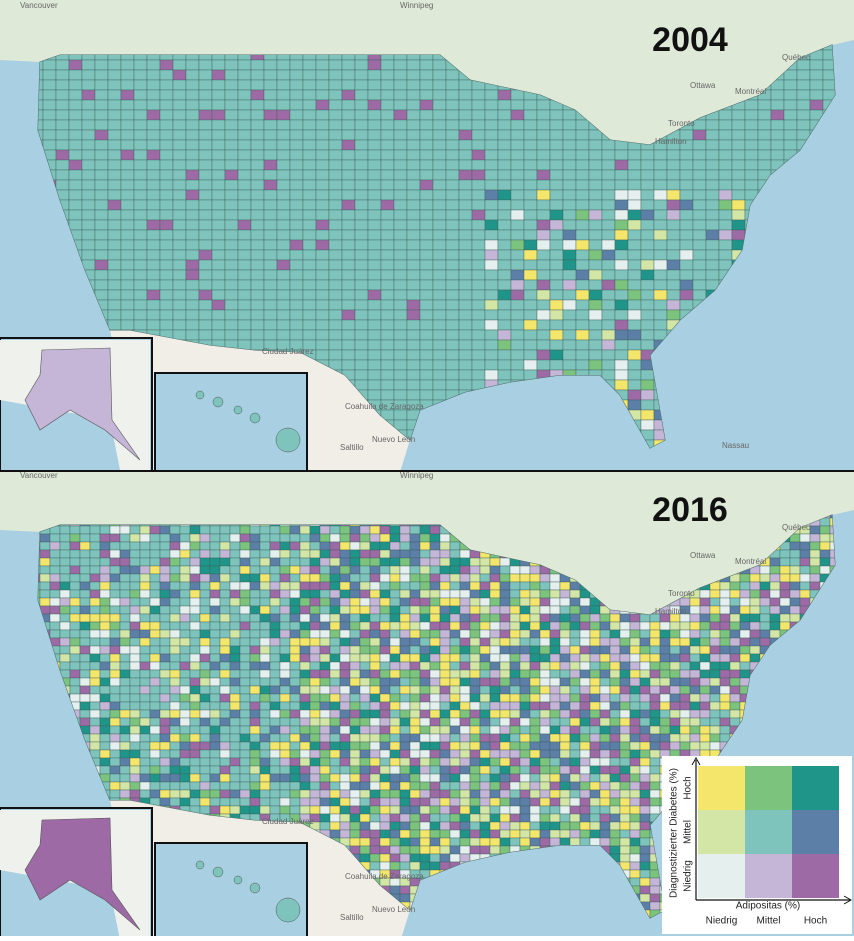 This screenshot has height=941, width=854. Describe the element at coordinates (231, 422) in the screenshot. I see `hawaii-inset` at that location.